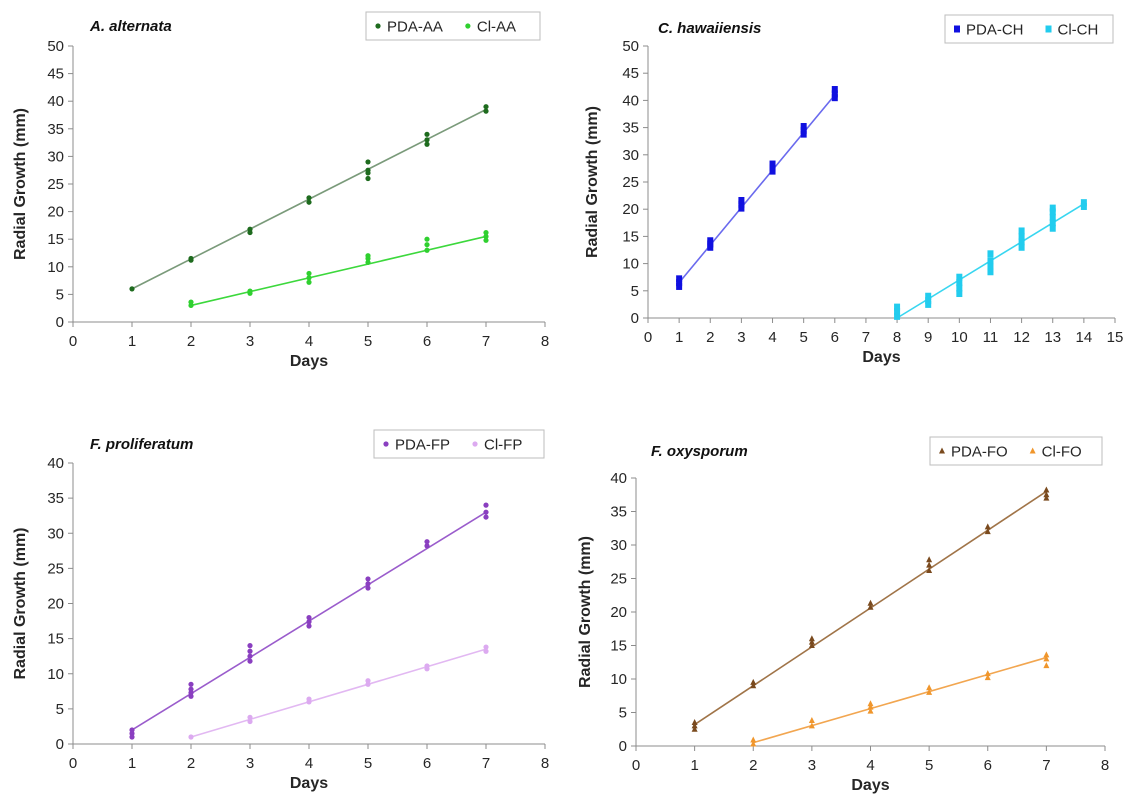 Image resolution: width=1131 pixels, height=801 pixels. What do you see at coordinates (55, 674) in the screenshot?
I see `y-tick-label: 10` at bounding box center [55, 674].